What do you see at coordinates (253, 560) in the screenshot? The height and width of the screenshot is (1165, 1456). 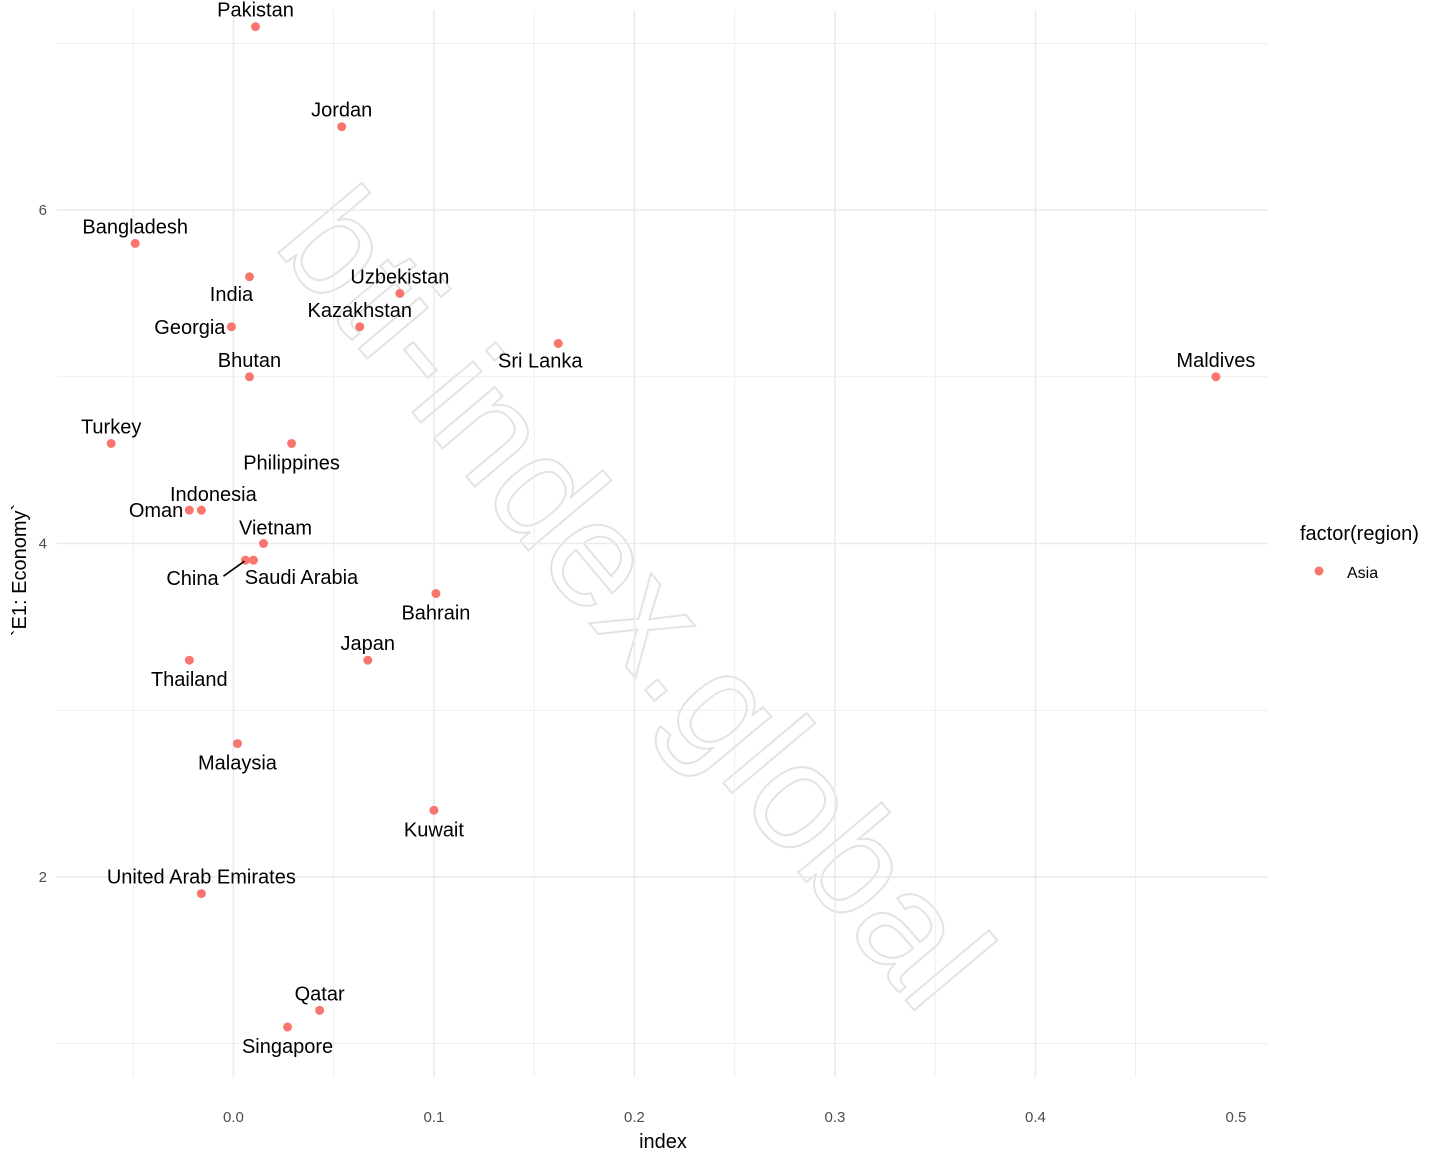 I see `point-saudi-arabia` at bounding box center [253, 560].